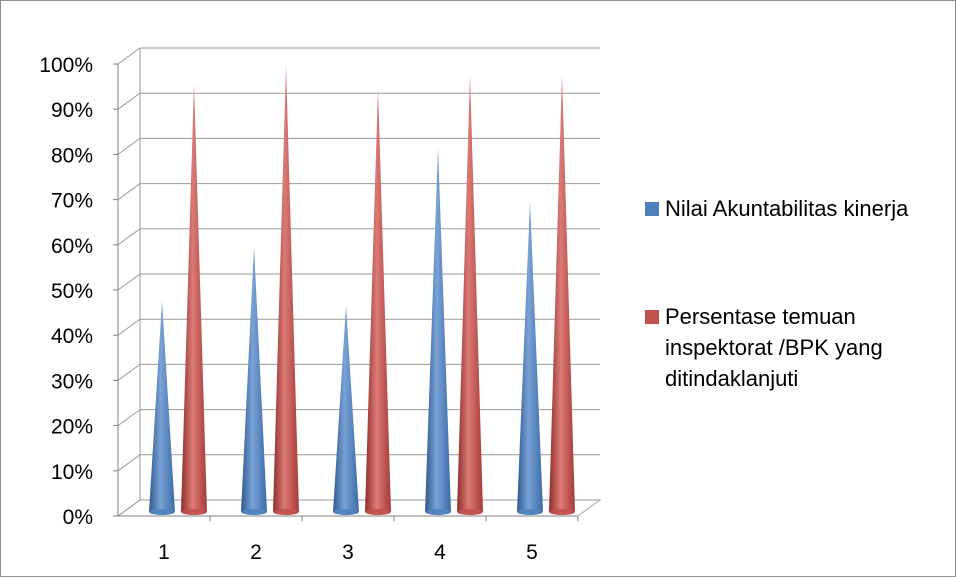  What do you see at coordinates (72, 246) in the screenshot?
I see `y-tick-label: 60%` at bounding box center [72, 246].